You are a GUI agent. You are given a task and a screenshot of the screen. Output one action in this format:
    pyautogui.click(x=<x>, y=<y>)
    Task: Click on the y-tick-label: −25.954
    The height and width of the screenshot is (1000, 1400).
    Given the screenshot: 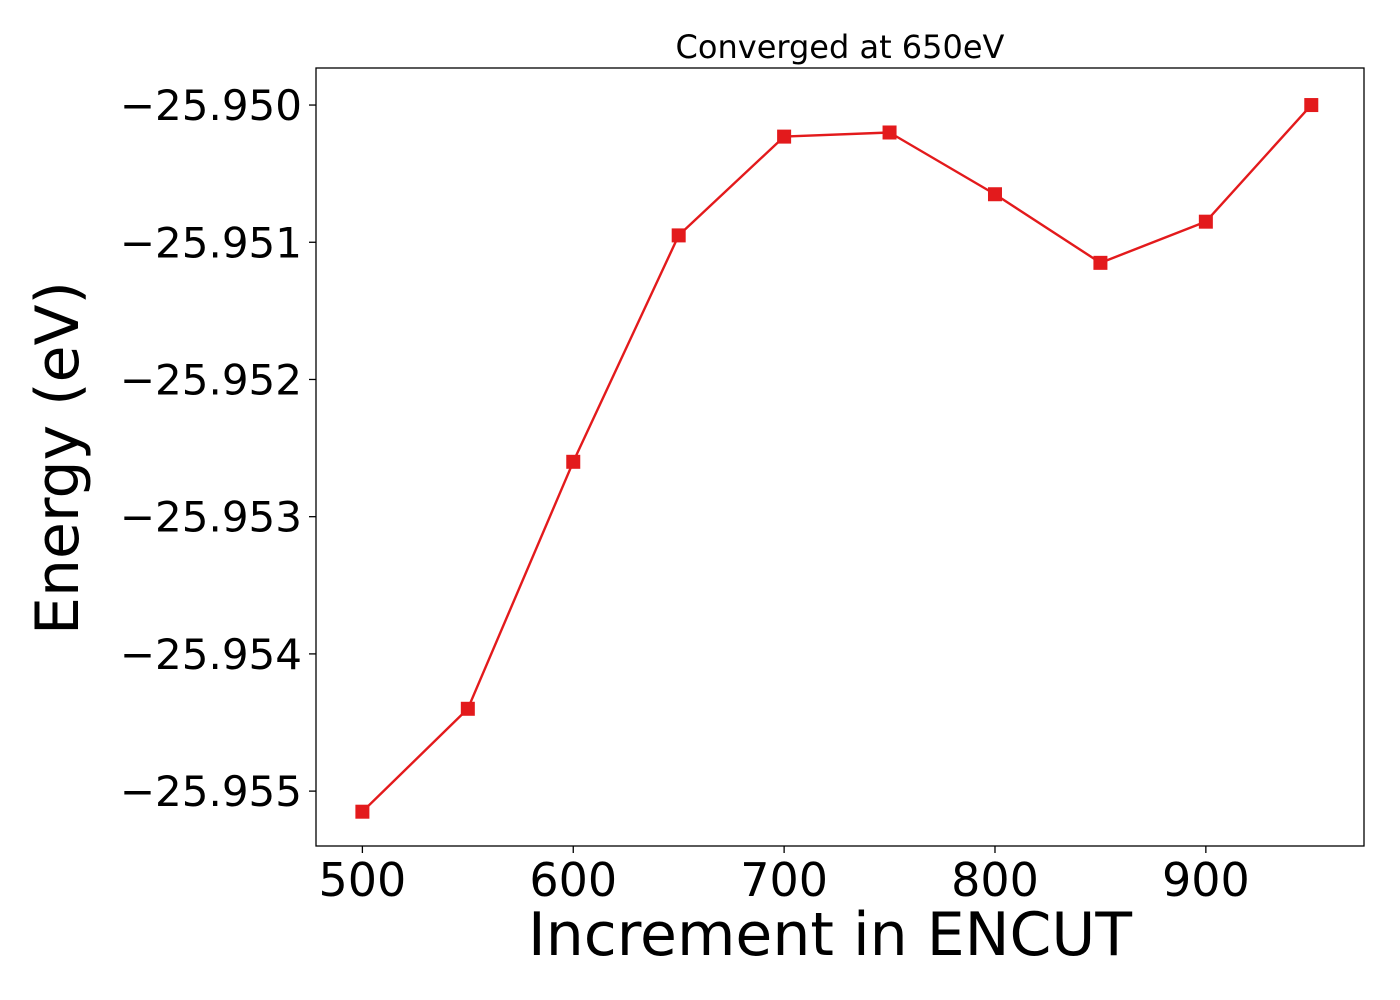 What is the action you would take?
    pyautogui.click(x=211, y=654)
    